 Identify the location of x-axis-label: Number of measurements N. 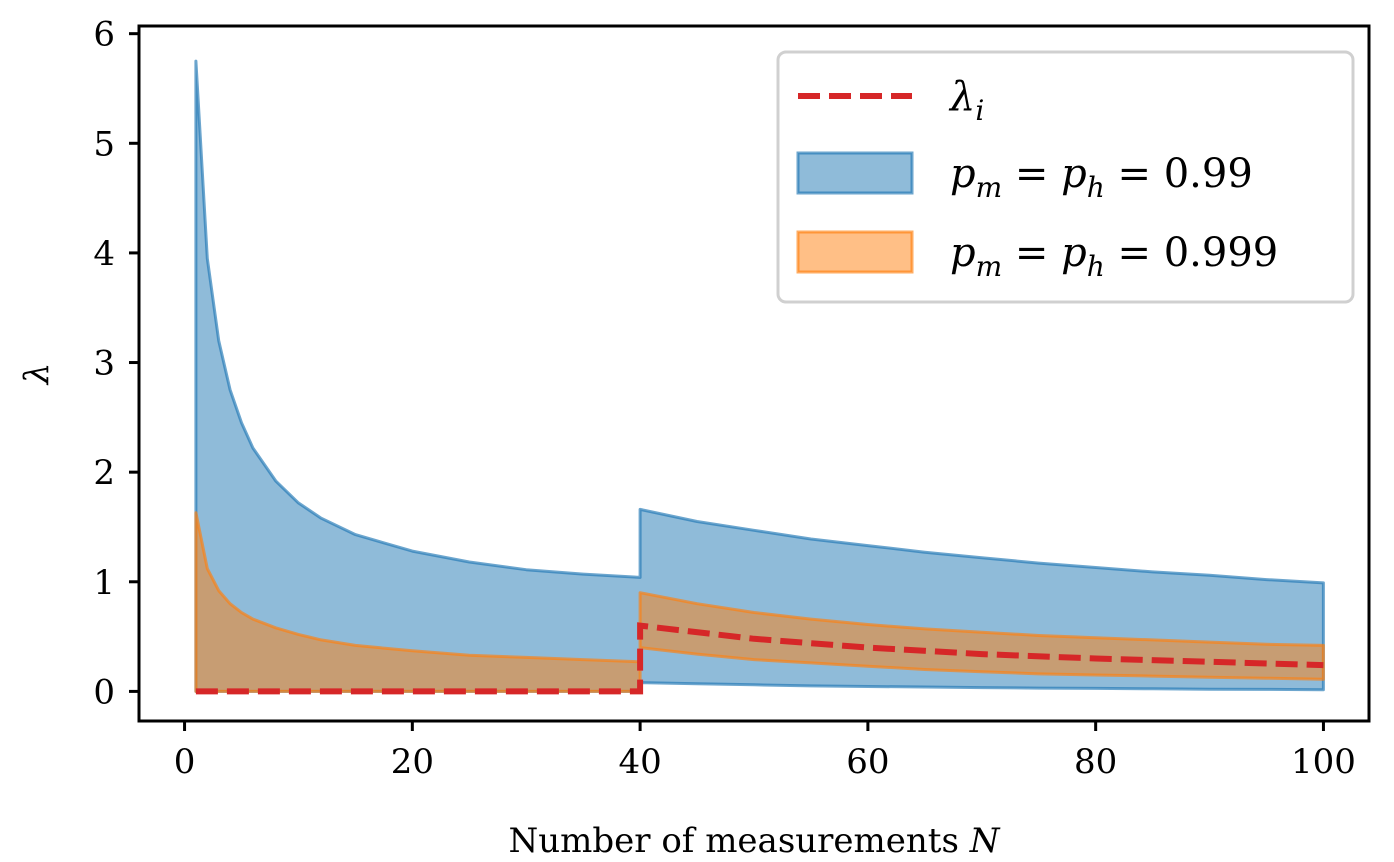
(755, 841).